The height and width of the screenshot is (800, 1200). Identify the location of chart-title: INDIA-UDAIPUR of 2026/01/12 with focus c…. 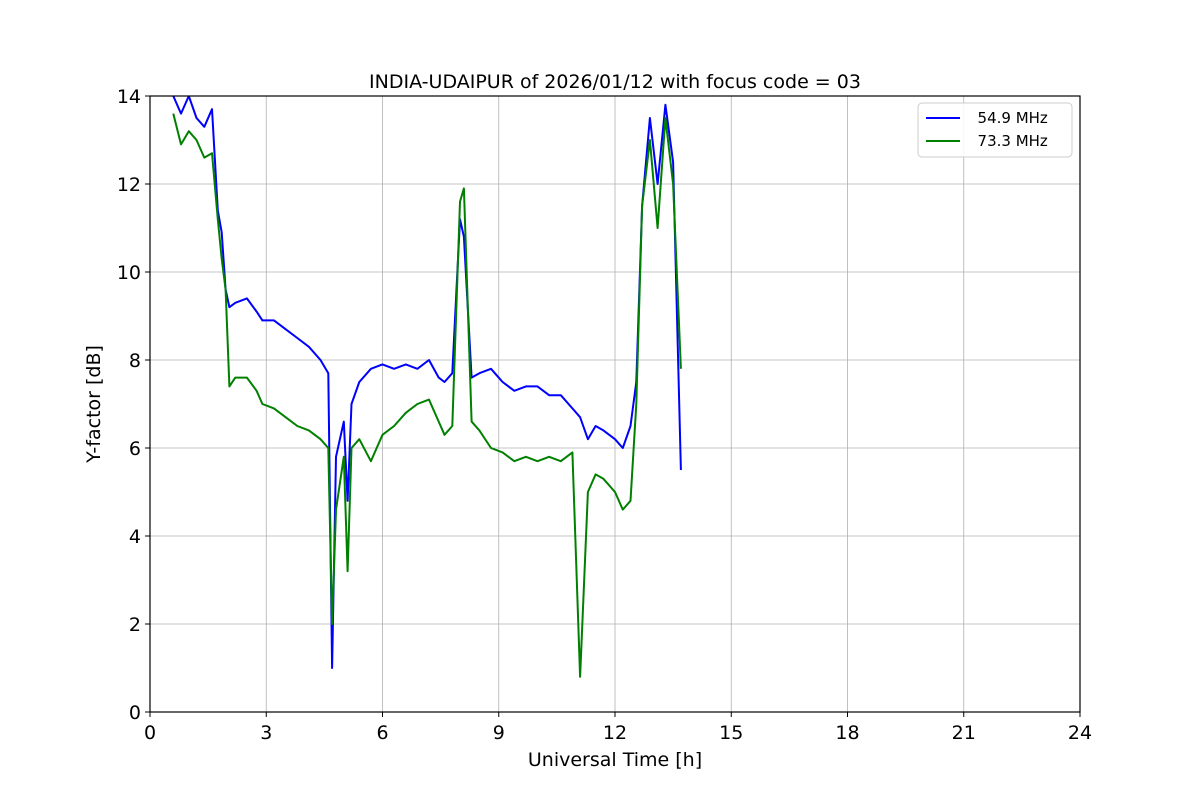
(615, 82).